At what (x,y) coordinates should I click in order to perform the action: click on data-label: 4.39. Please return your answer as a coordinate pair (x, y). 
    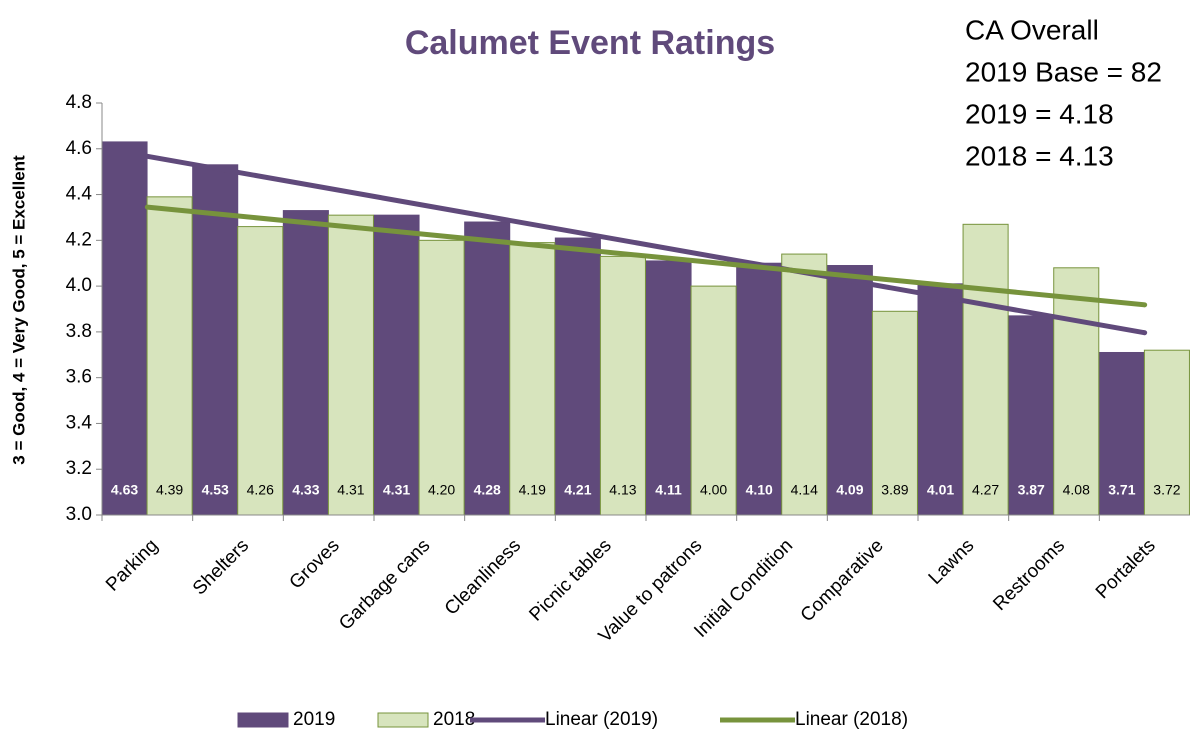
    Looking at the image, I should click on (169, 490).